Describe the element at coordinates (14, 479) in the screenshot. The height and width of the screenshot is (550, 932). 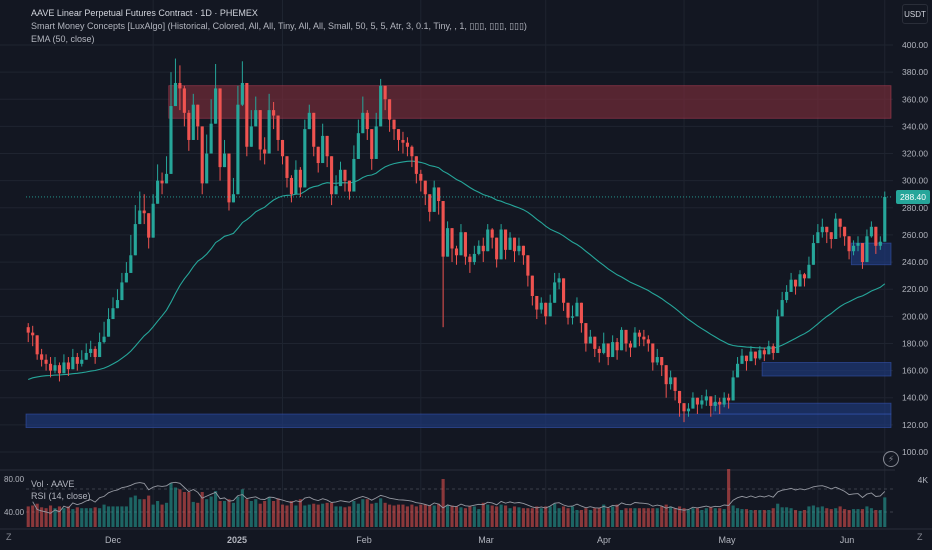
I see `rsi-axis-label: 80.00` at that location.